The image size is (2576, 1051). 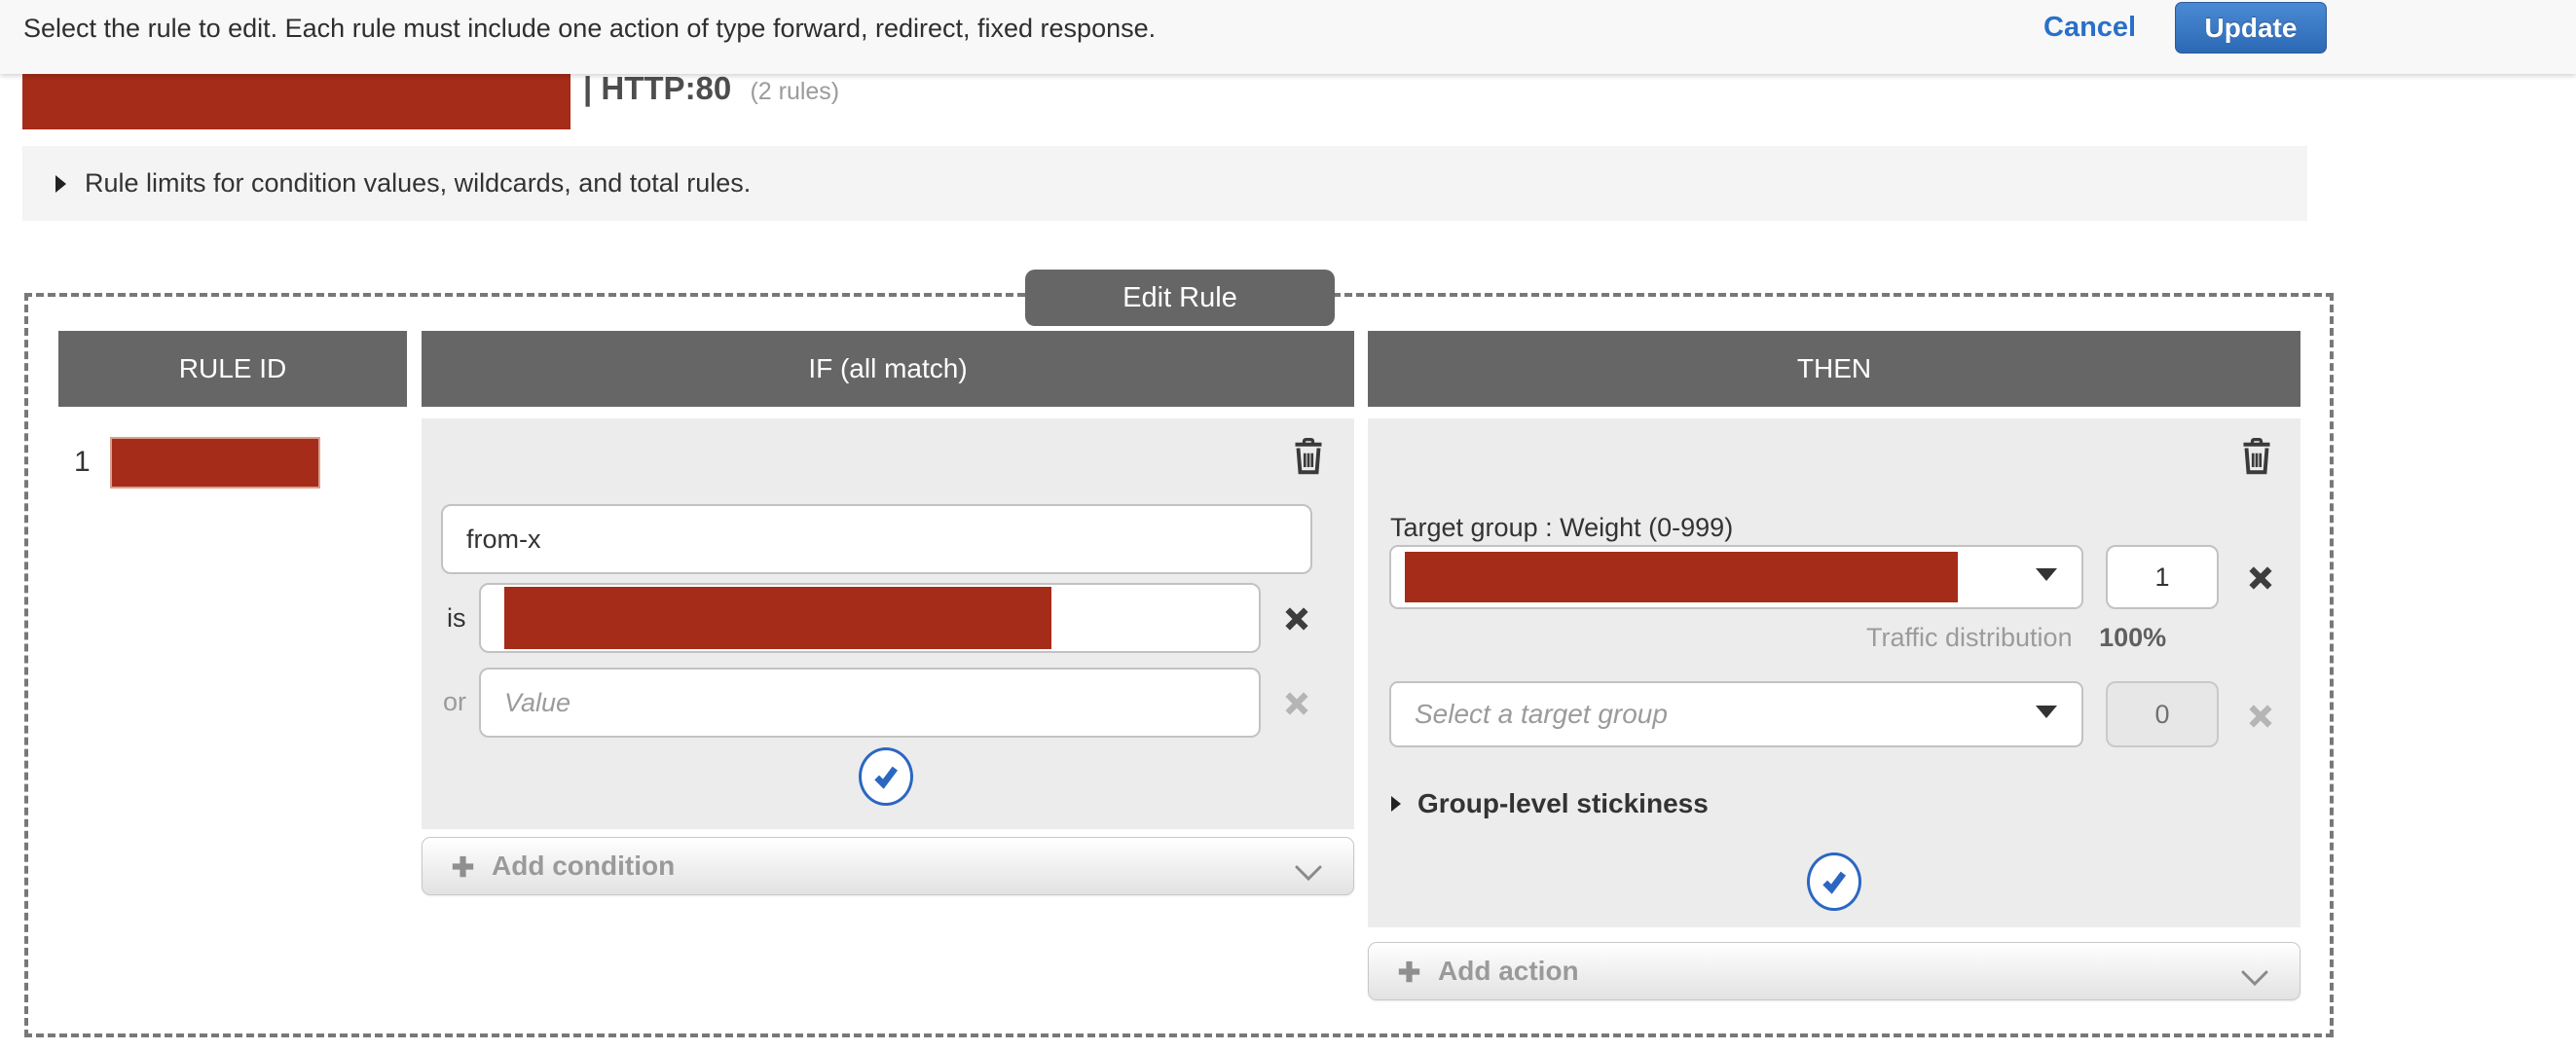 I want to click on delete-action-button, so click(x=2256, y=457).